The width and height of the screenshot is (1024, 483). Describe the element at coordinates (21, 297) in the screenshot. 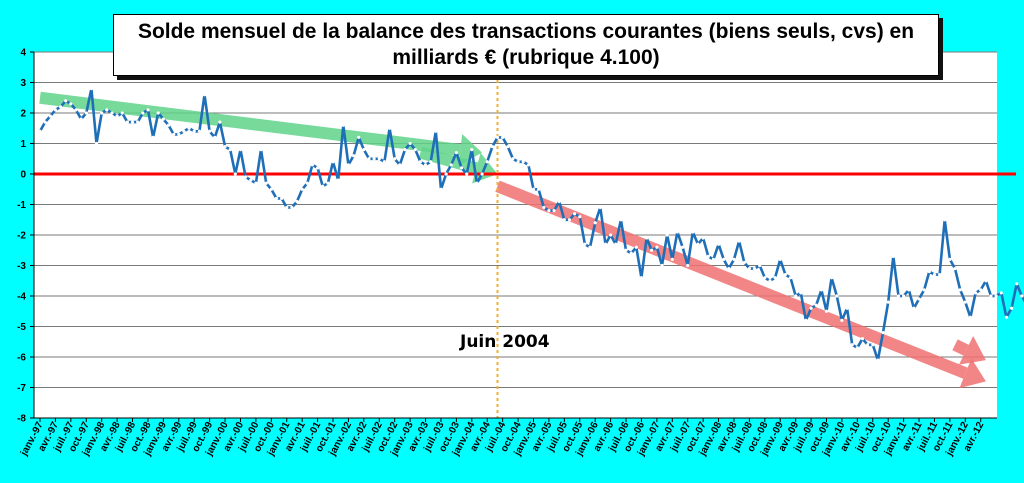

I see `y-tick-label: -4` at that location.